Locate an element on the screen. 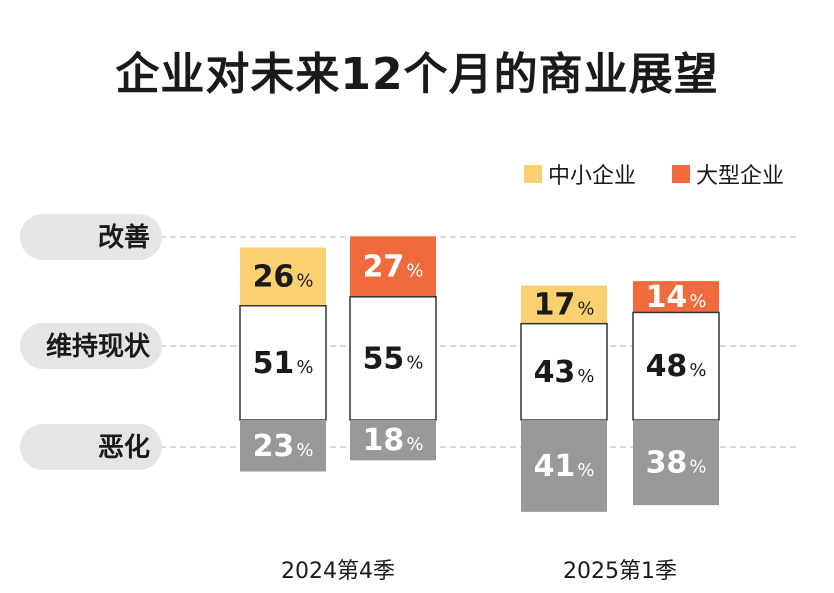 This screenshot has height=593, width=834. bar-2025q1-small-improve is located at coordinates (564, 304).